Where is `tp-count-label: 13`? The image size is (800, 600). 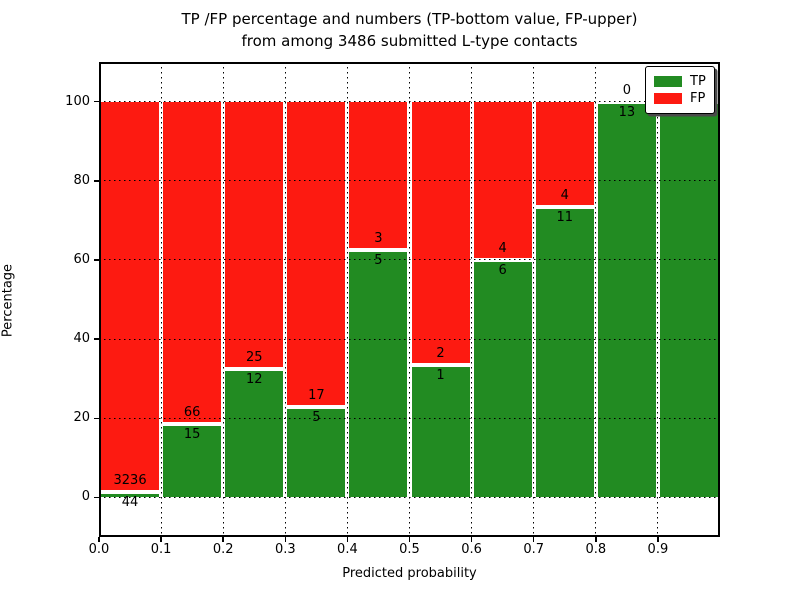 tp-count-label: 13 is located at coordinates (627, 112).